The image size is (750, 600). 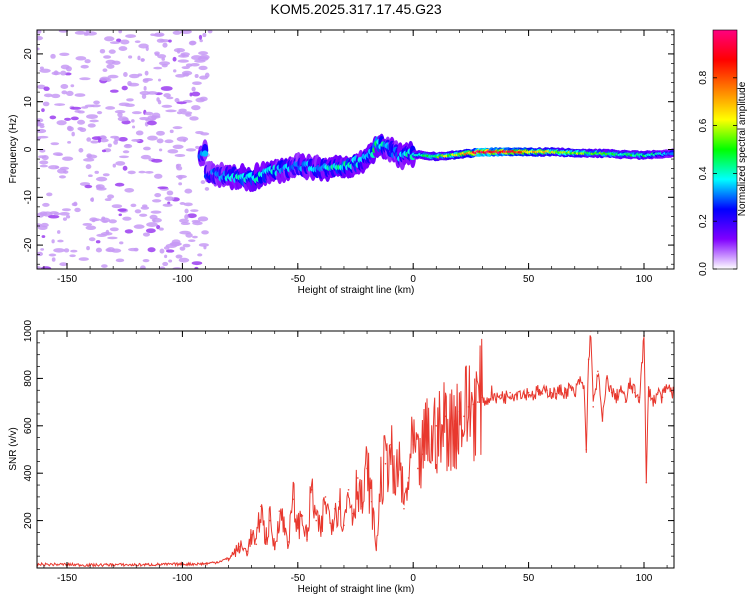 I want to click on snr-ylabel: SNR (v/v), so click(x=13, y=448).